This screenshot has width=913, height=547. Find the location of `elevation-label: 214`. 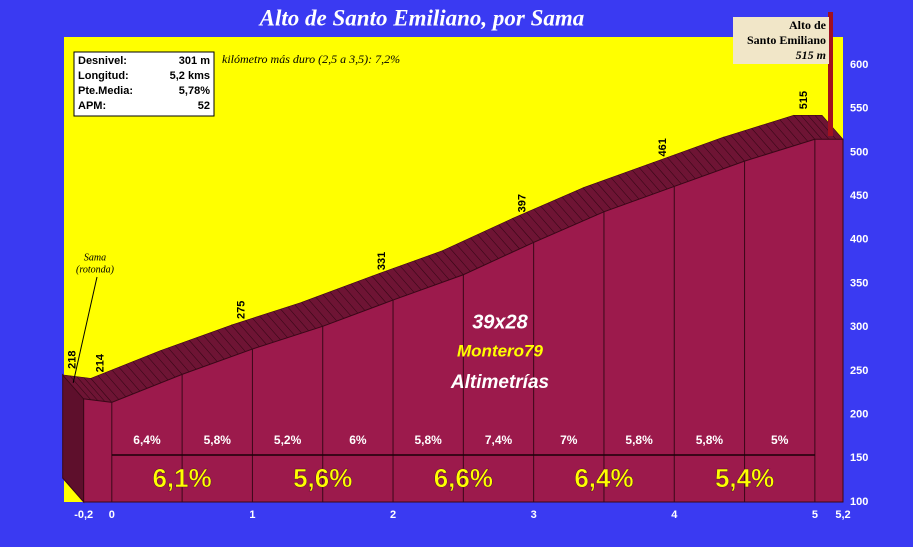

elevation-label: 214 is located at coordinates (101, 362).